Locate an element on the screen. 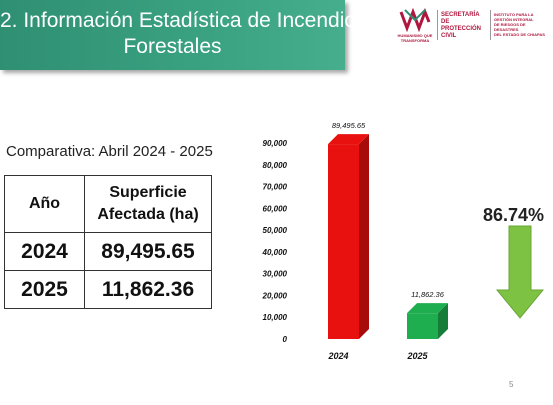 Image resolution: width=553 pixels, height=405 pixels. header-area: Superficie Afectada (ha) is located at coordinates (148, 204).